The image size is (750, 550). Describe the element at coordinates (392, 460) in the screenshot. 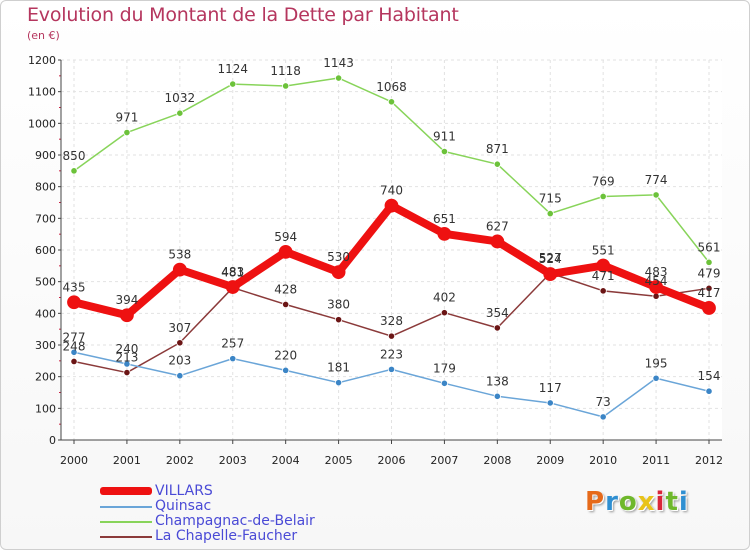

I see `x-tick-label: 2006` at that location.